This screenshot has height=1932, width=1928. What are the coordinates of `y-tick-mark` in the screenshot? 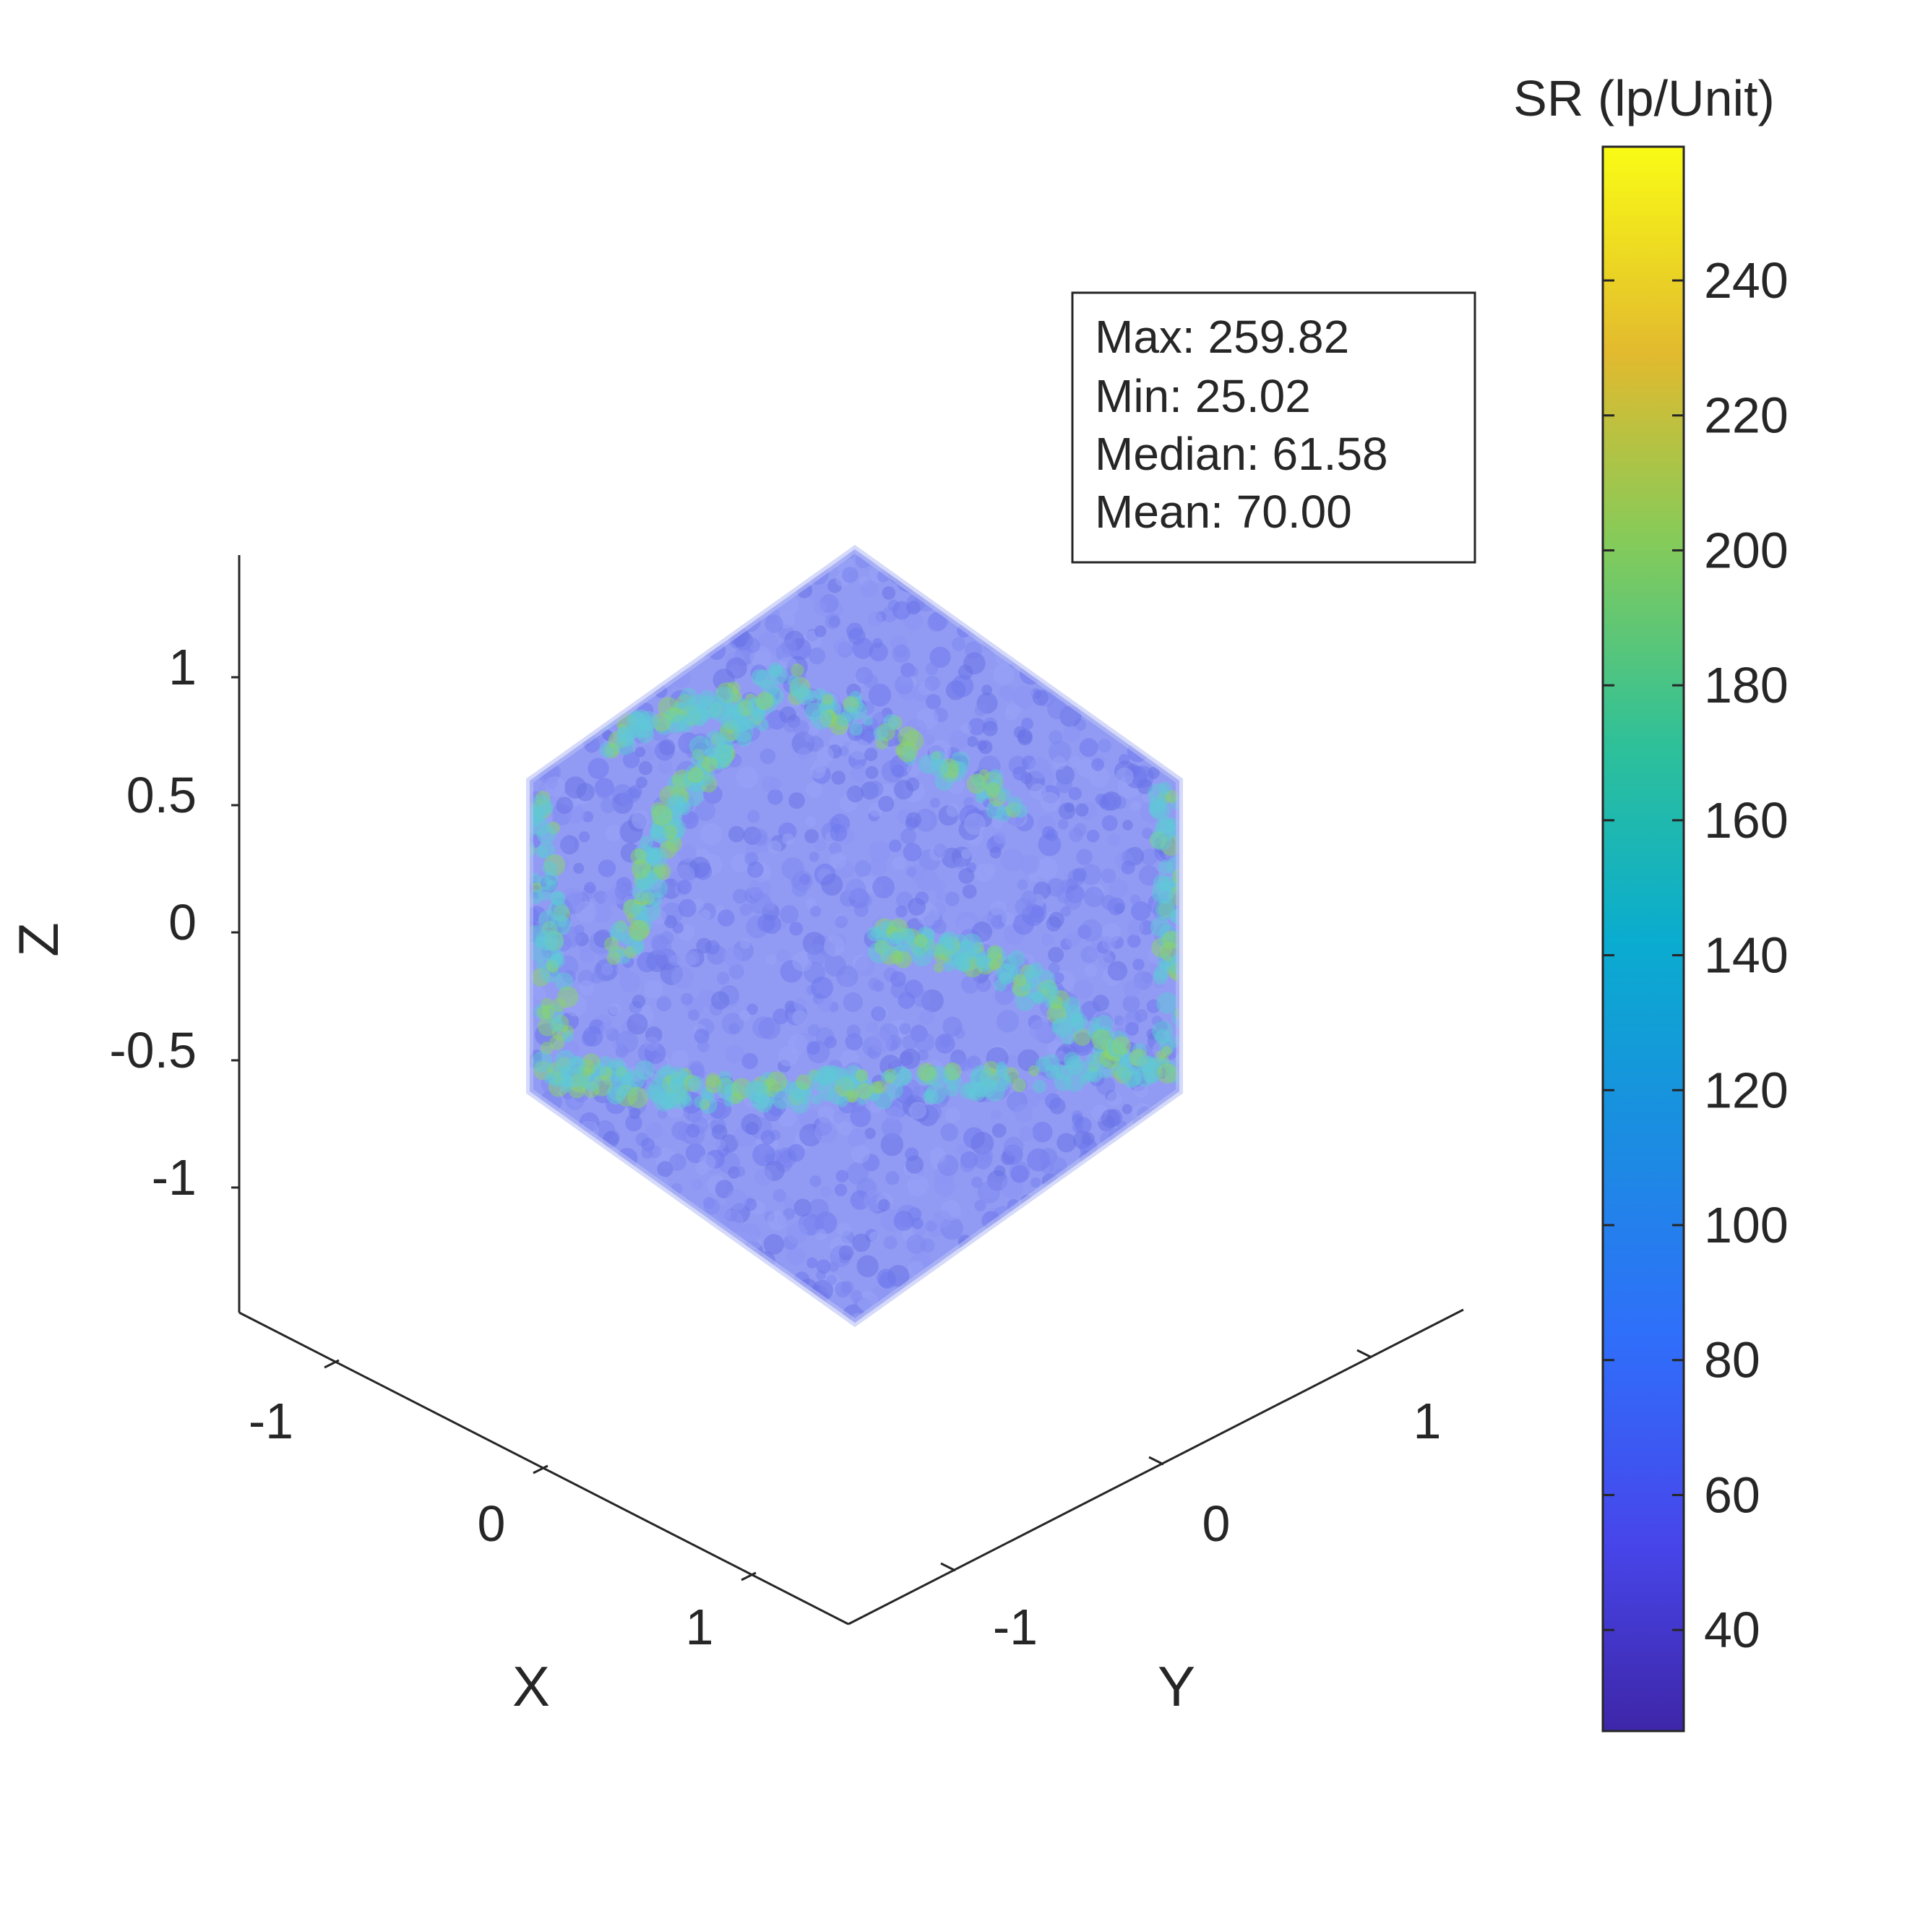 It's located at (1156, 1461).